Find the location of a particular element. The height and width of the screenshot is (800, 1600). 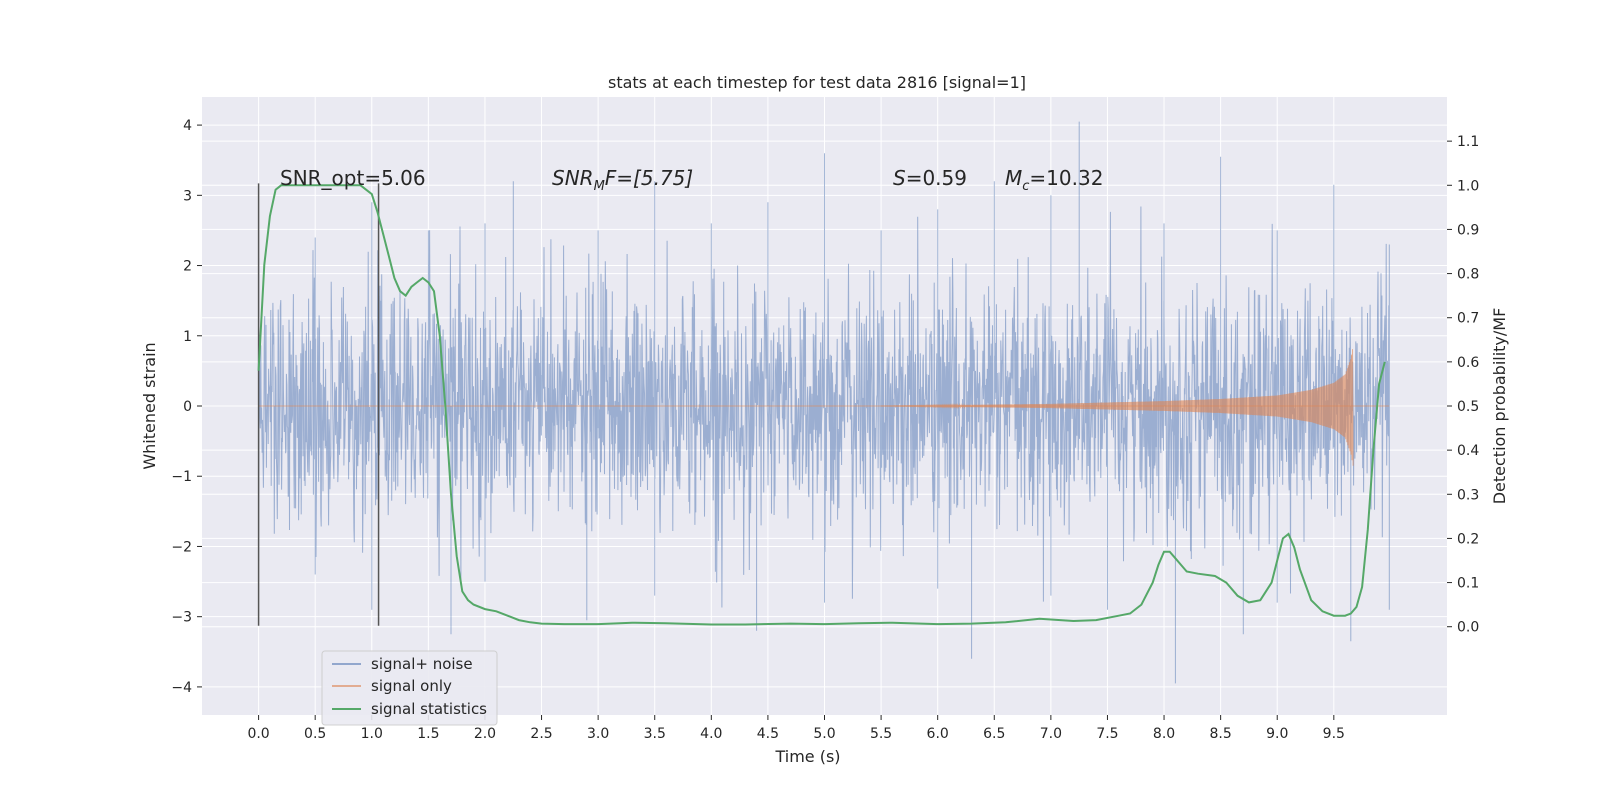

vertical-markers is located at coordinates (318, 404).